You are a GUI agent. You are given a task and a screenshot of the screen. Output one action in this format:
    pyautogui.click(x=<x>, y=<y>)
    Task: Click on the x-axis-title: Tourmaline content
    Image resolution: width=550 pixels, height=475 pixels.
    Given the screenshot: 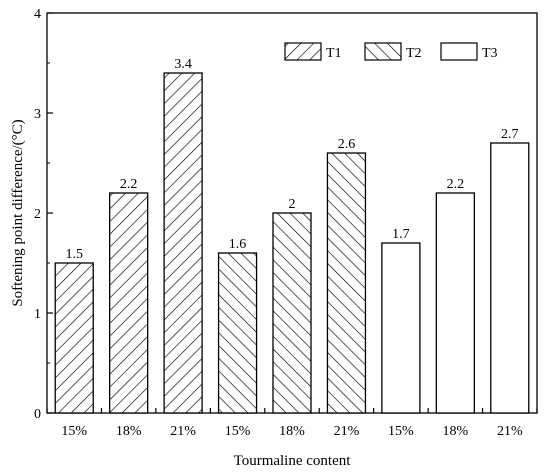 What is the action you would take?
    pyautogui.click(x=293, y=461)
    